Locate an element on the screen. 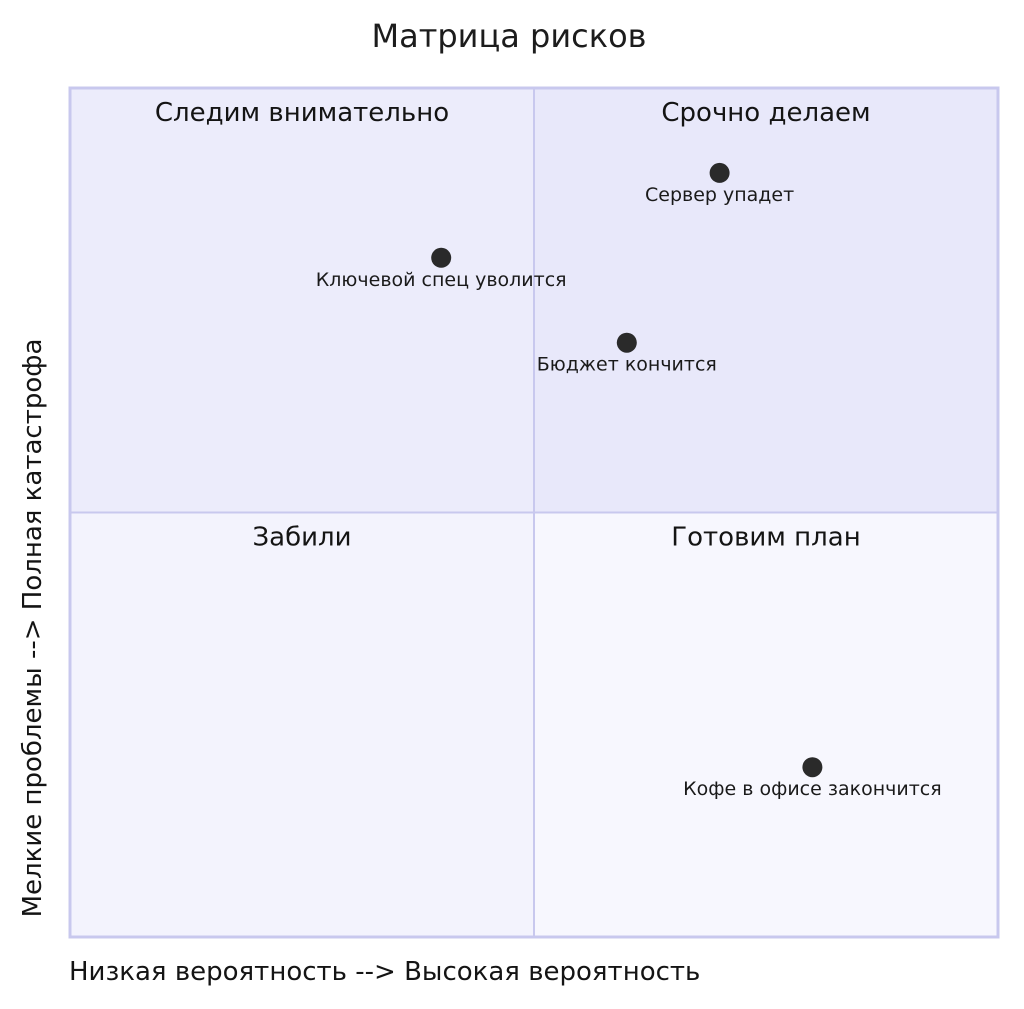 The height and width of the screenshot is (1009, 1024). quadrant-label-bottom-right: Готовим план is located at coordinates (765, 538).